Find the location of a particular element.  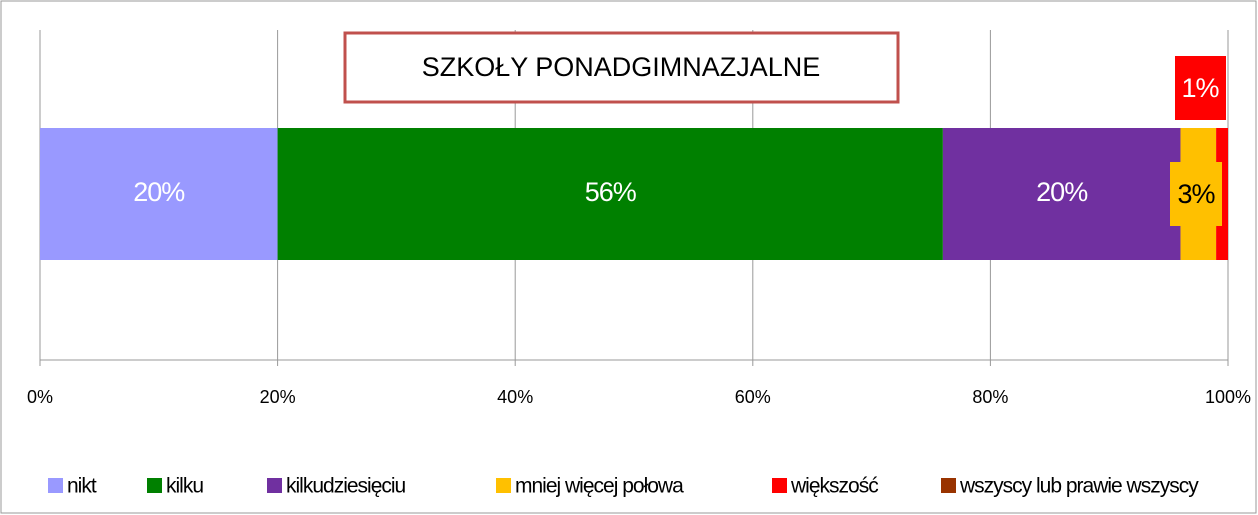

legend-label: kilku is located at coordinates (184, 486).